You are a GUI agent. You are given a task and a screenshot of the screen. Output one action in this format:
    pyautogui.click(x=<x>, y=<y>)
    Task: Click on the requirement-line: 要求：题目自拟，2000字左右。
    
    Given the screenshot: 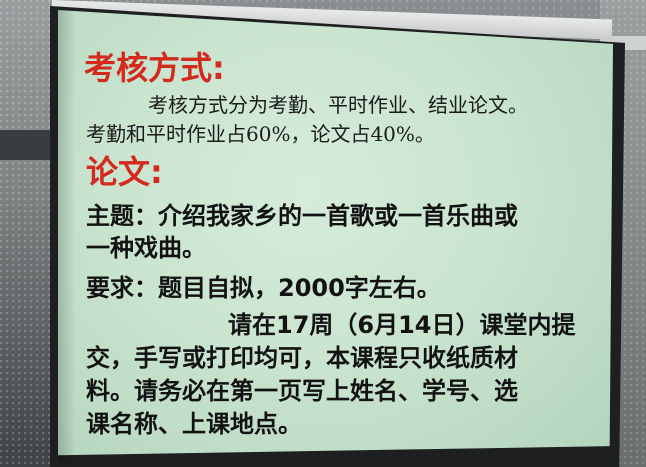 What is the action you would take?
    pyautogui.click(x=263, y=288)
    